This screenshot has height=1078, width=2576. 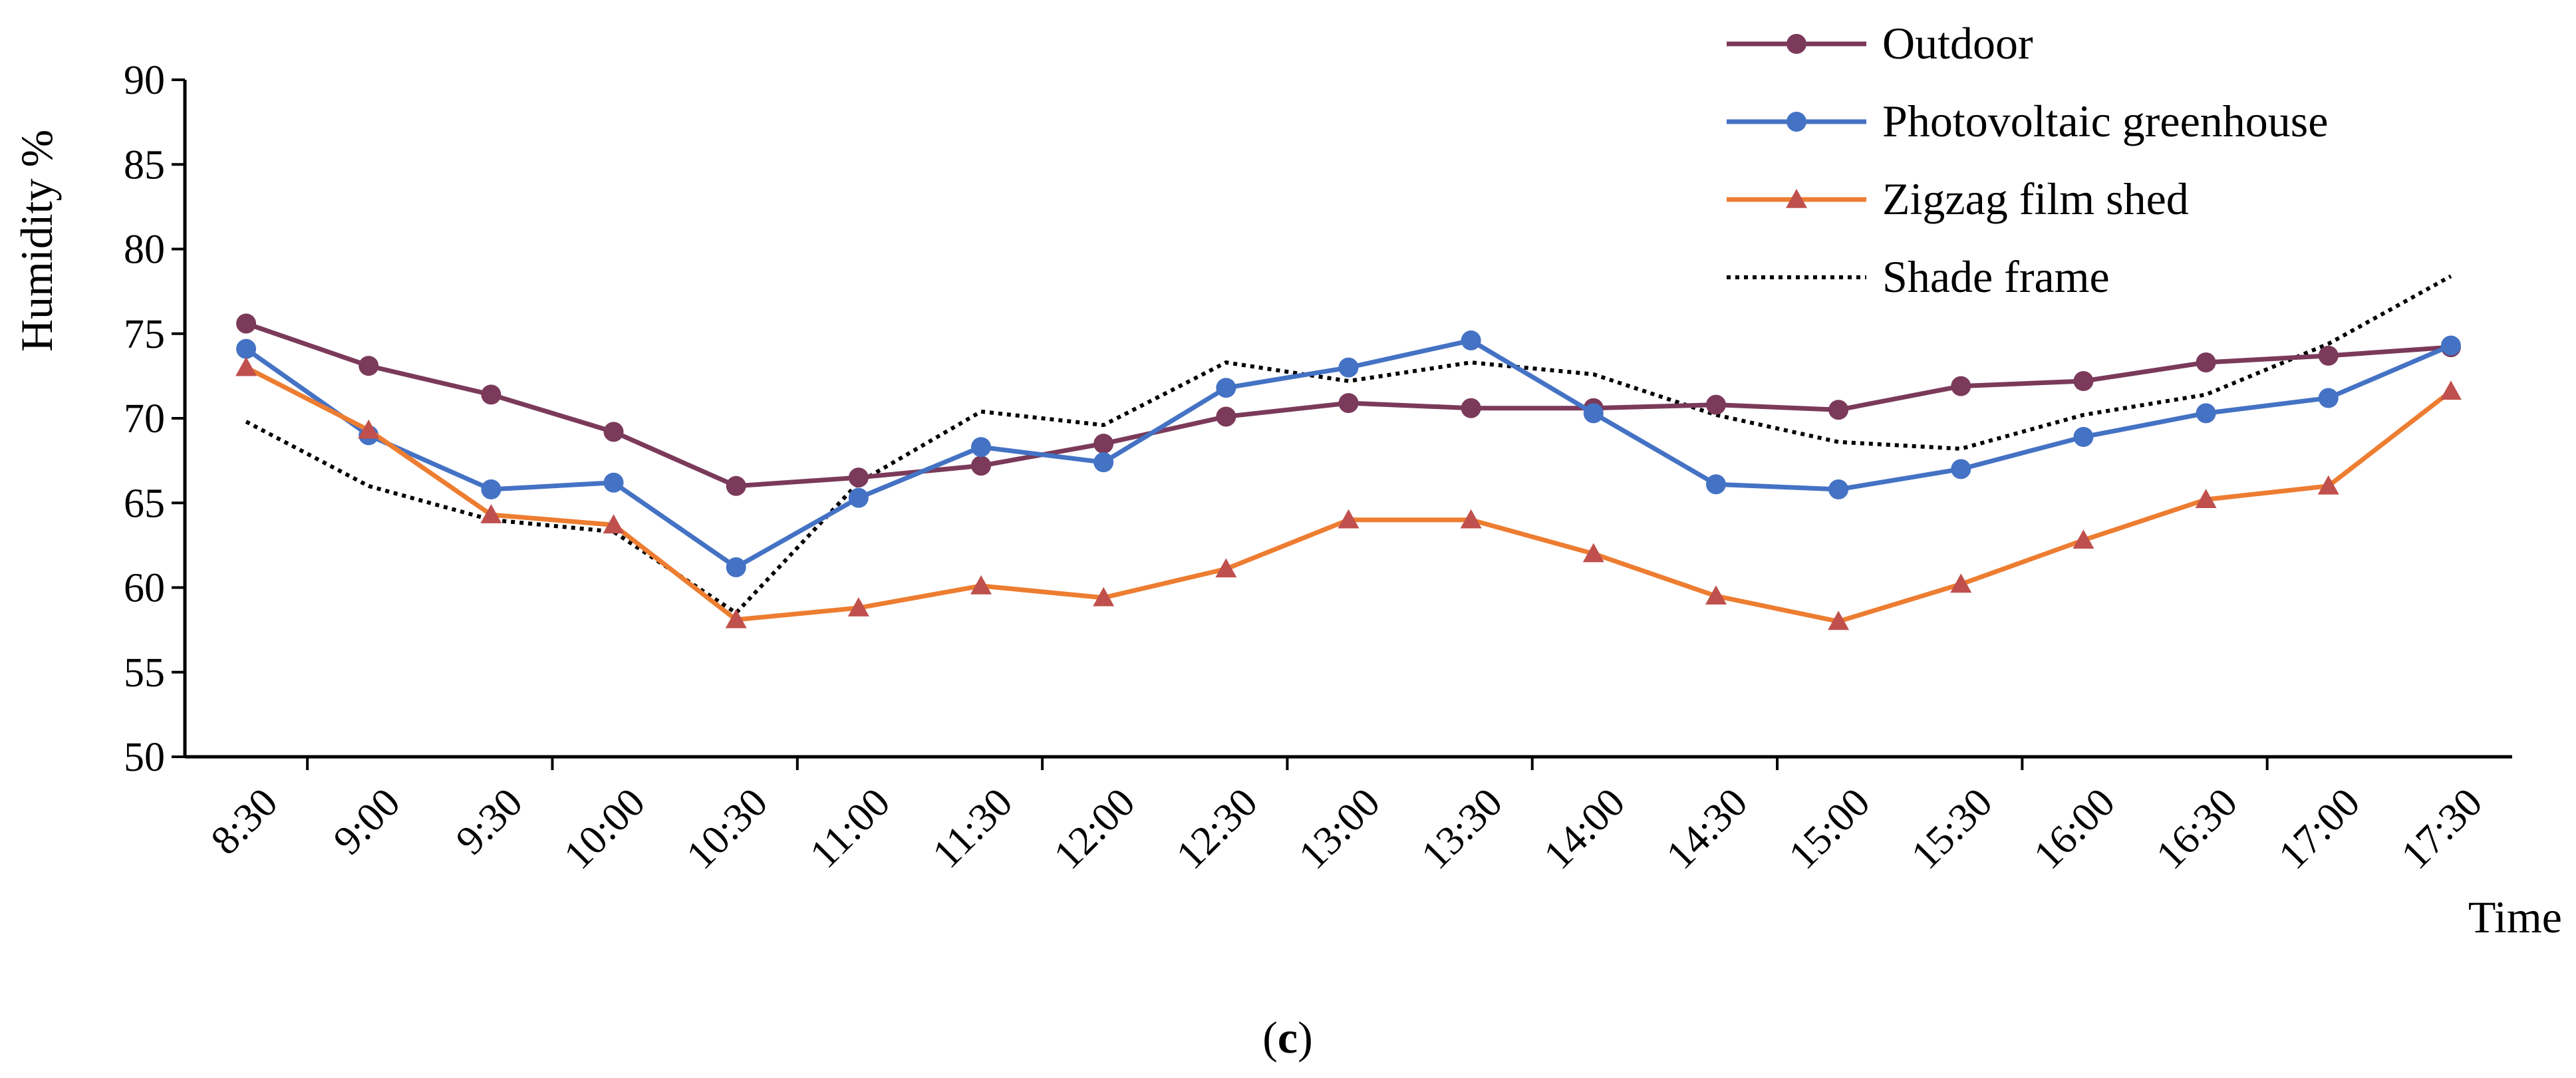 I want to click on legend-label: Outdoor, so click(x=1957, y=43).